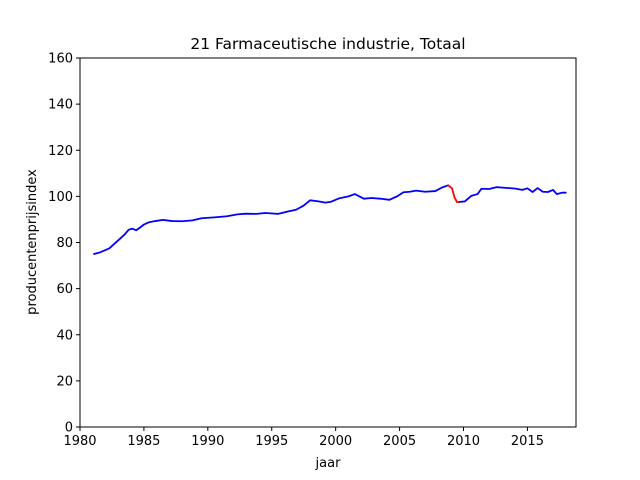 The image size is (640, 480). Describe the element at coordinates (60, 105) in the screenshot. I see `y-tick-label: 140` at that location.